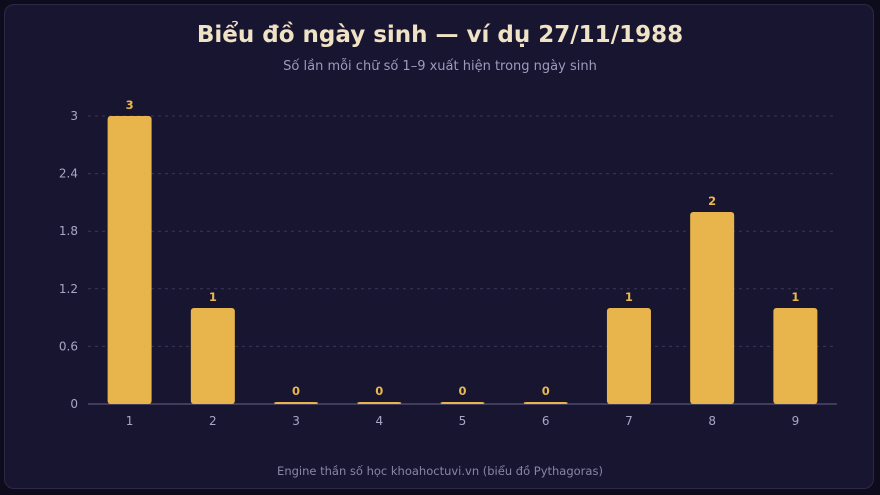 Image resolution: width=880 pixels, height=495 pixels. What do you see at coordinates (68, 231) in the screenshot?
I see `y-tick-label: 1.8` at bounding box center [68, 231].